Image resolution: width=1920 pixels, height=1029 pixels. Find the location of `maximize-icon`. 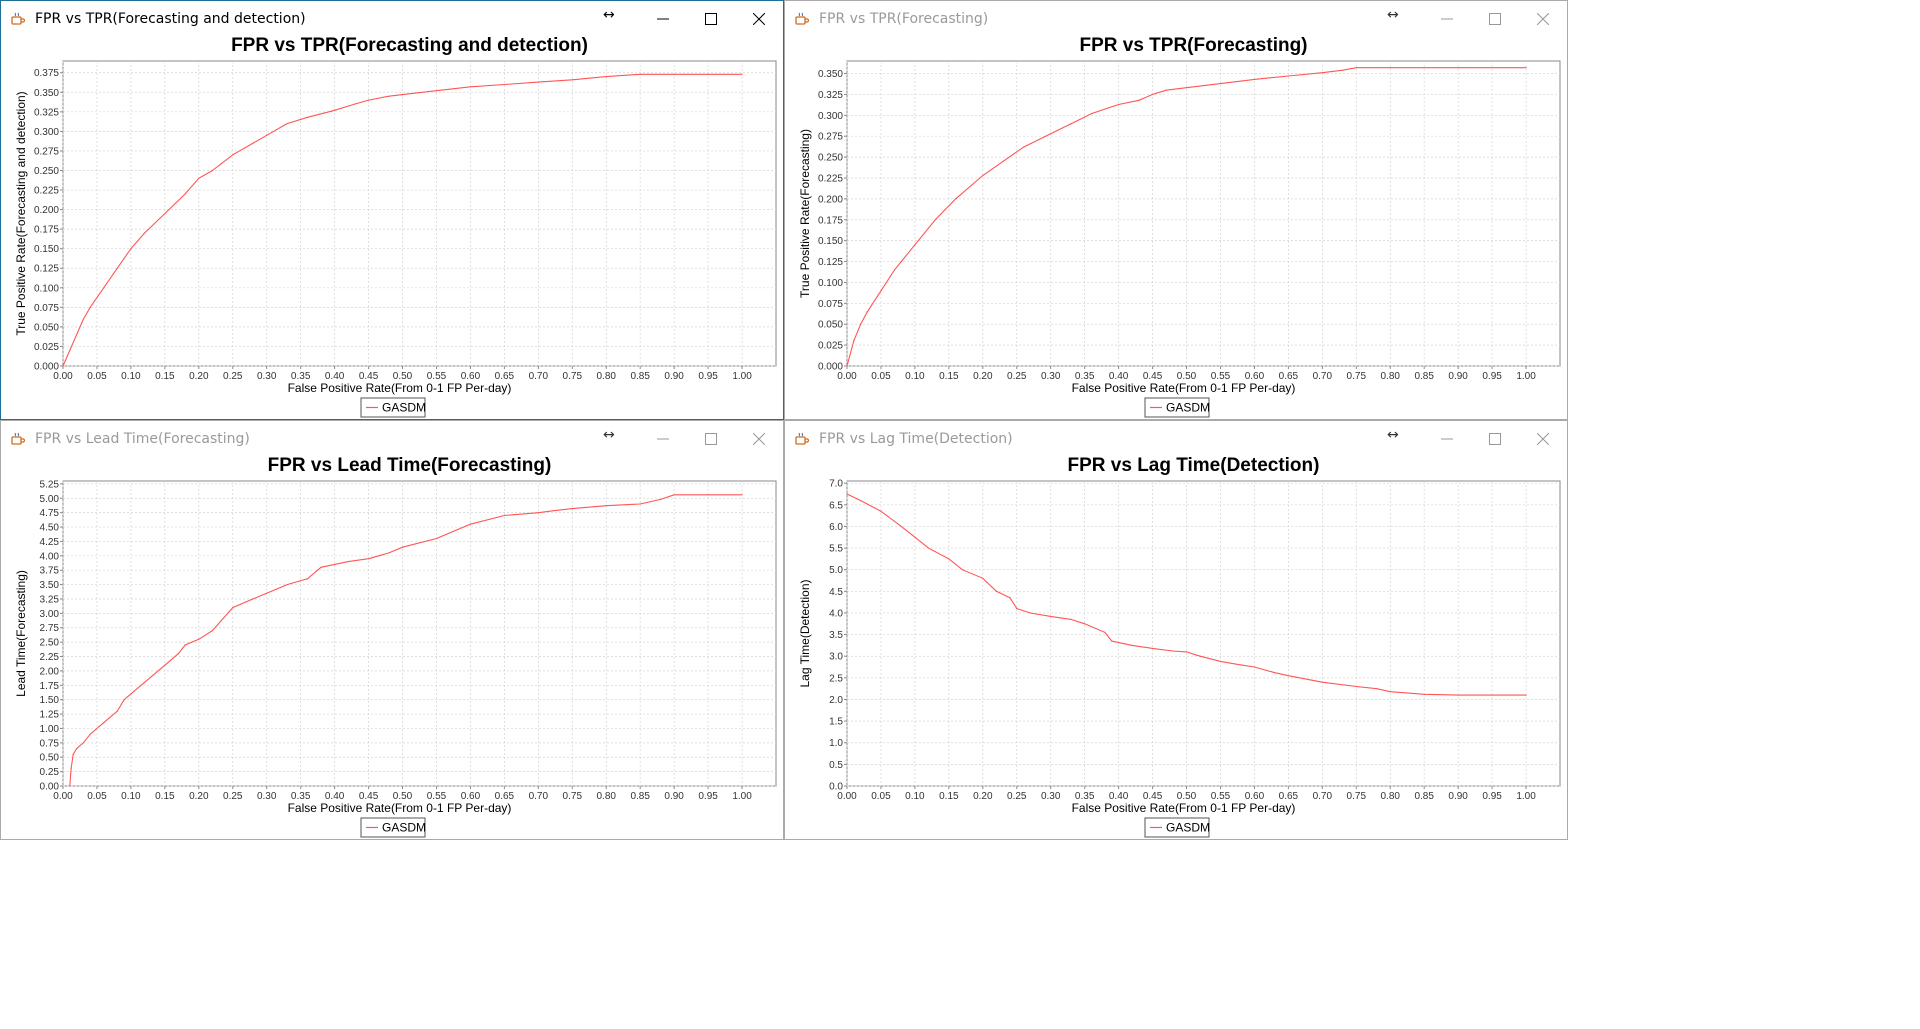

maximize-icon is located at coordinates (1495, 19).